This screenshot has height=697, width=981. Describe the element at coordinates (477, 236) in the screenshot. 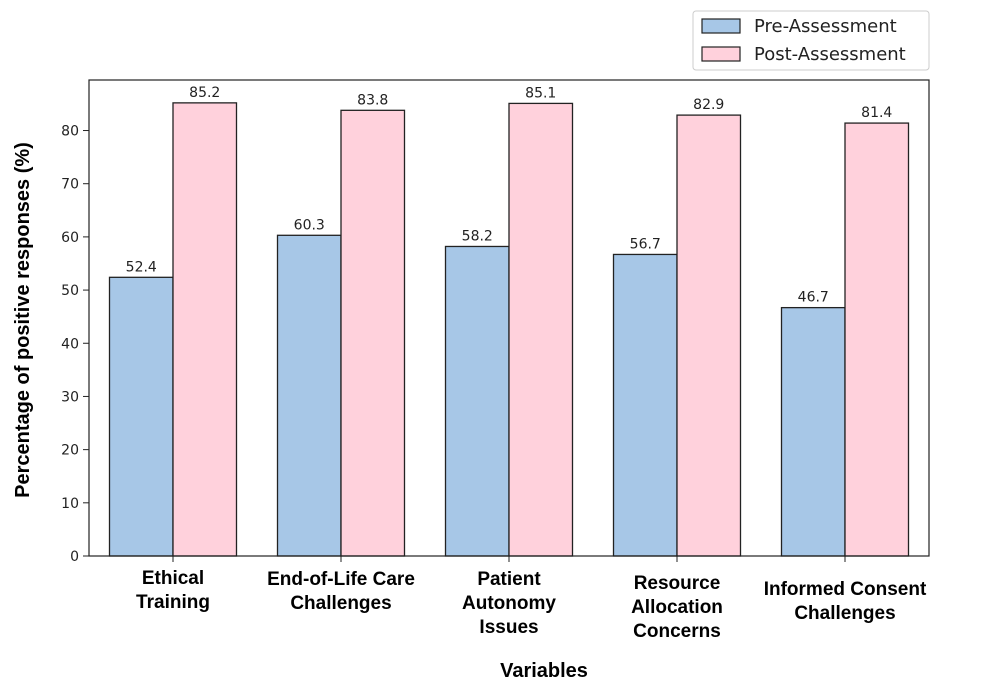

I see `data-label-pre-2: 58.2` at that location.